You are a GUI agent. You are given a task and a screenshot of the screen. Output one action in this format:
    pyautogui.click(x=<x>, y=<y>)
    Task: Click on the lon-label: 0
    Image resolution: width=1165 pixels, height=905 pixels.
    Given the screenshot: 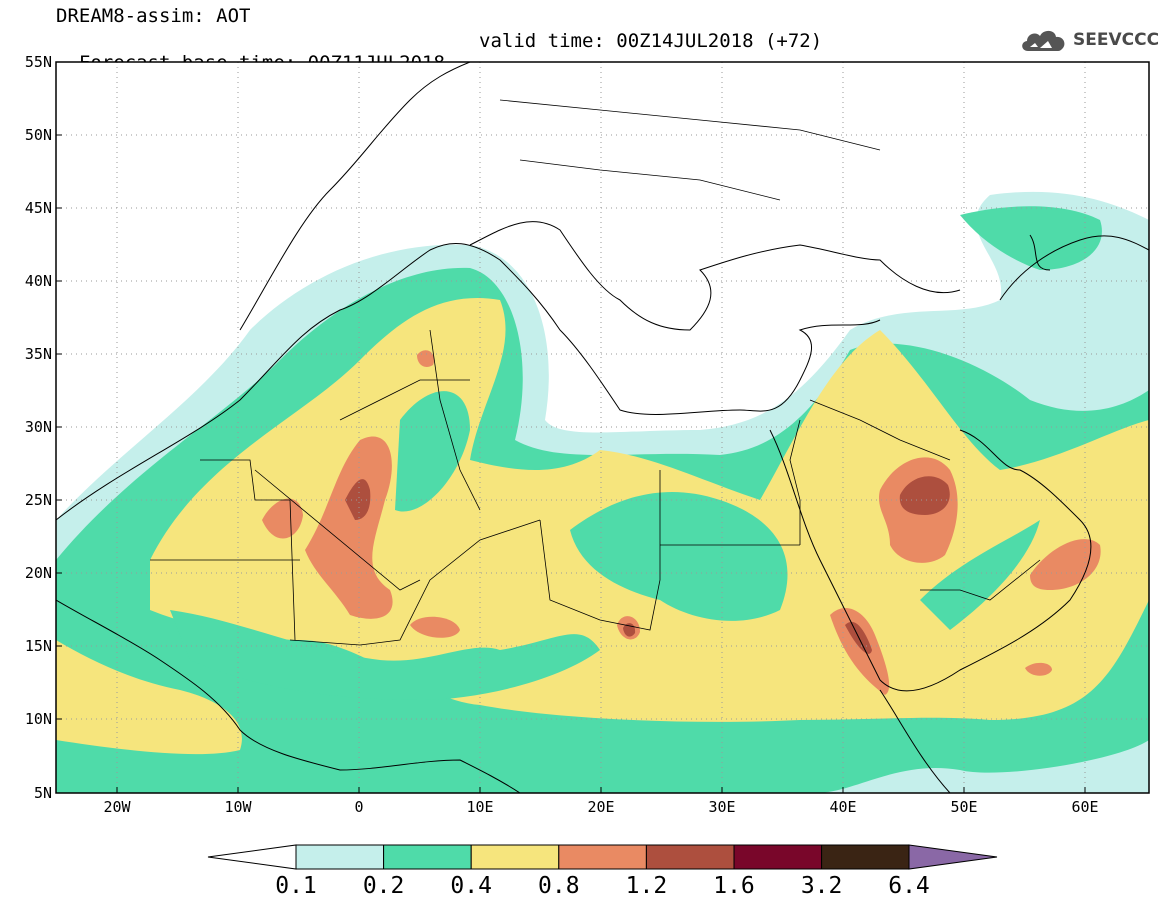 What is the action you would take?
    pyautogui.click(x=358, y=807)
    